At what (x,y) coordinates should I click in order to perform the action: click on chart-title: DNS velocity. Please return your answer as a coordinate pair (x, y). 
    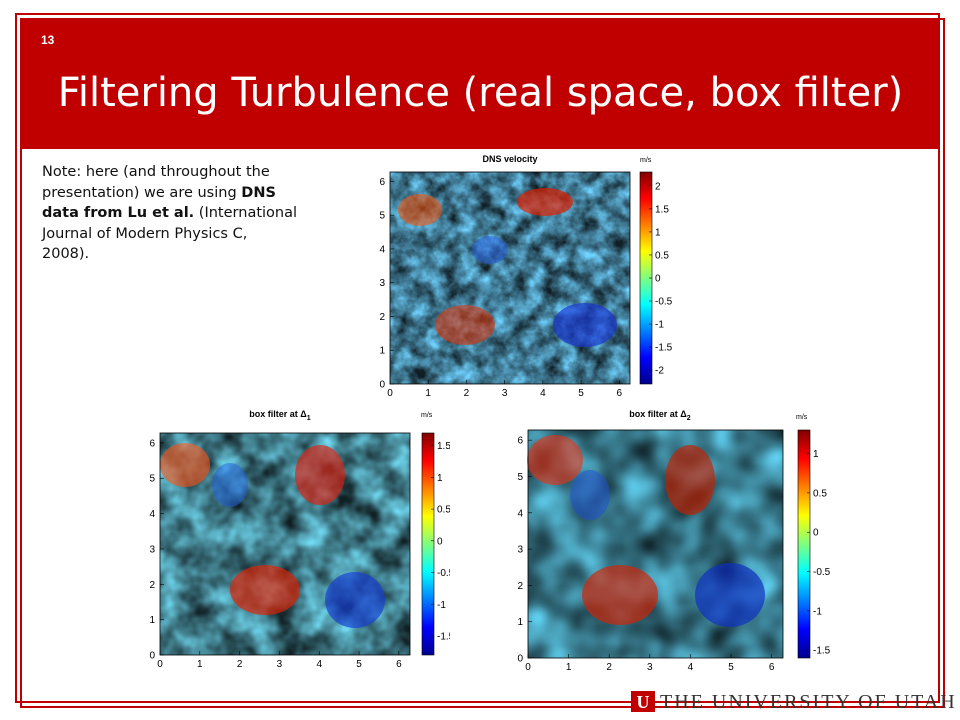
    Looking at the image, I should click on (509, 159).